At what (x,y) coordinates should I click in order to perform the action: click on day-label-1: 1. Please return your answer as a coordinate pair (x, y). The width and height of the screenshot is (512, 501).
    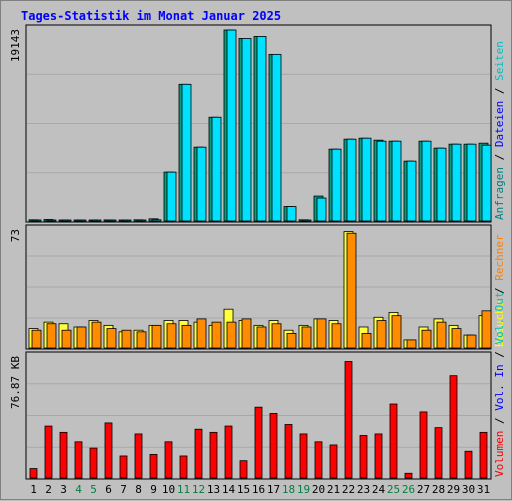
    Looking at the image, I should click on (33, 489).